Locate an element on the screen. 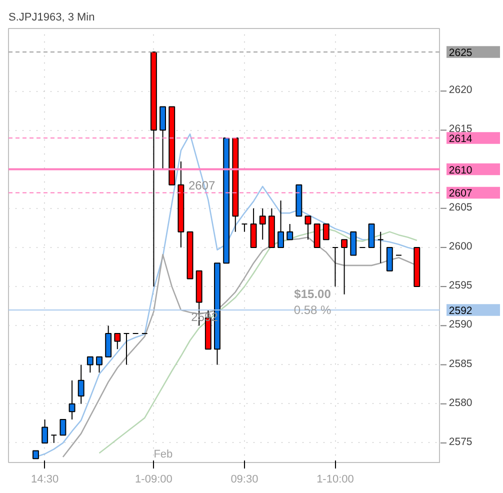 Image resolution: width=503 pixels, height=493 pixels. y-tick-label: 2580 is located at coordinates (460, 402).